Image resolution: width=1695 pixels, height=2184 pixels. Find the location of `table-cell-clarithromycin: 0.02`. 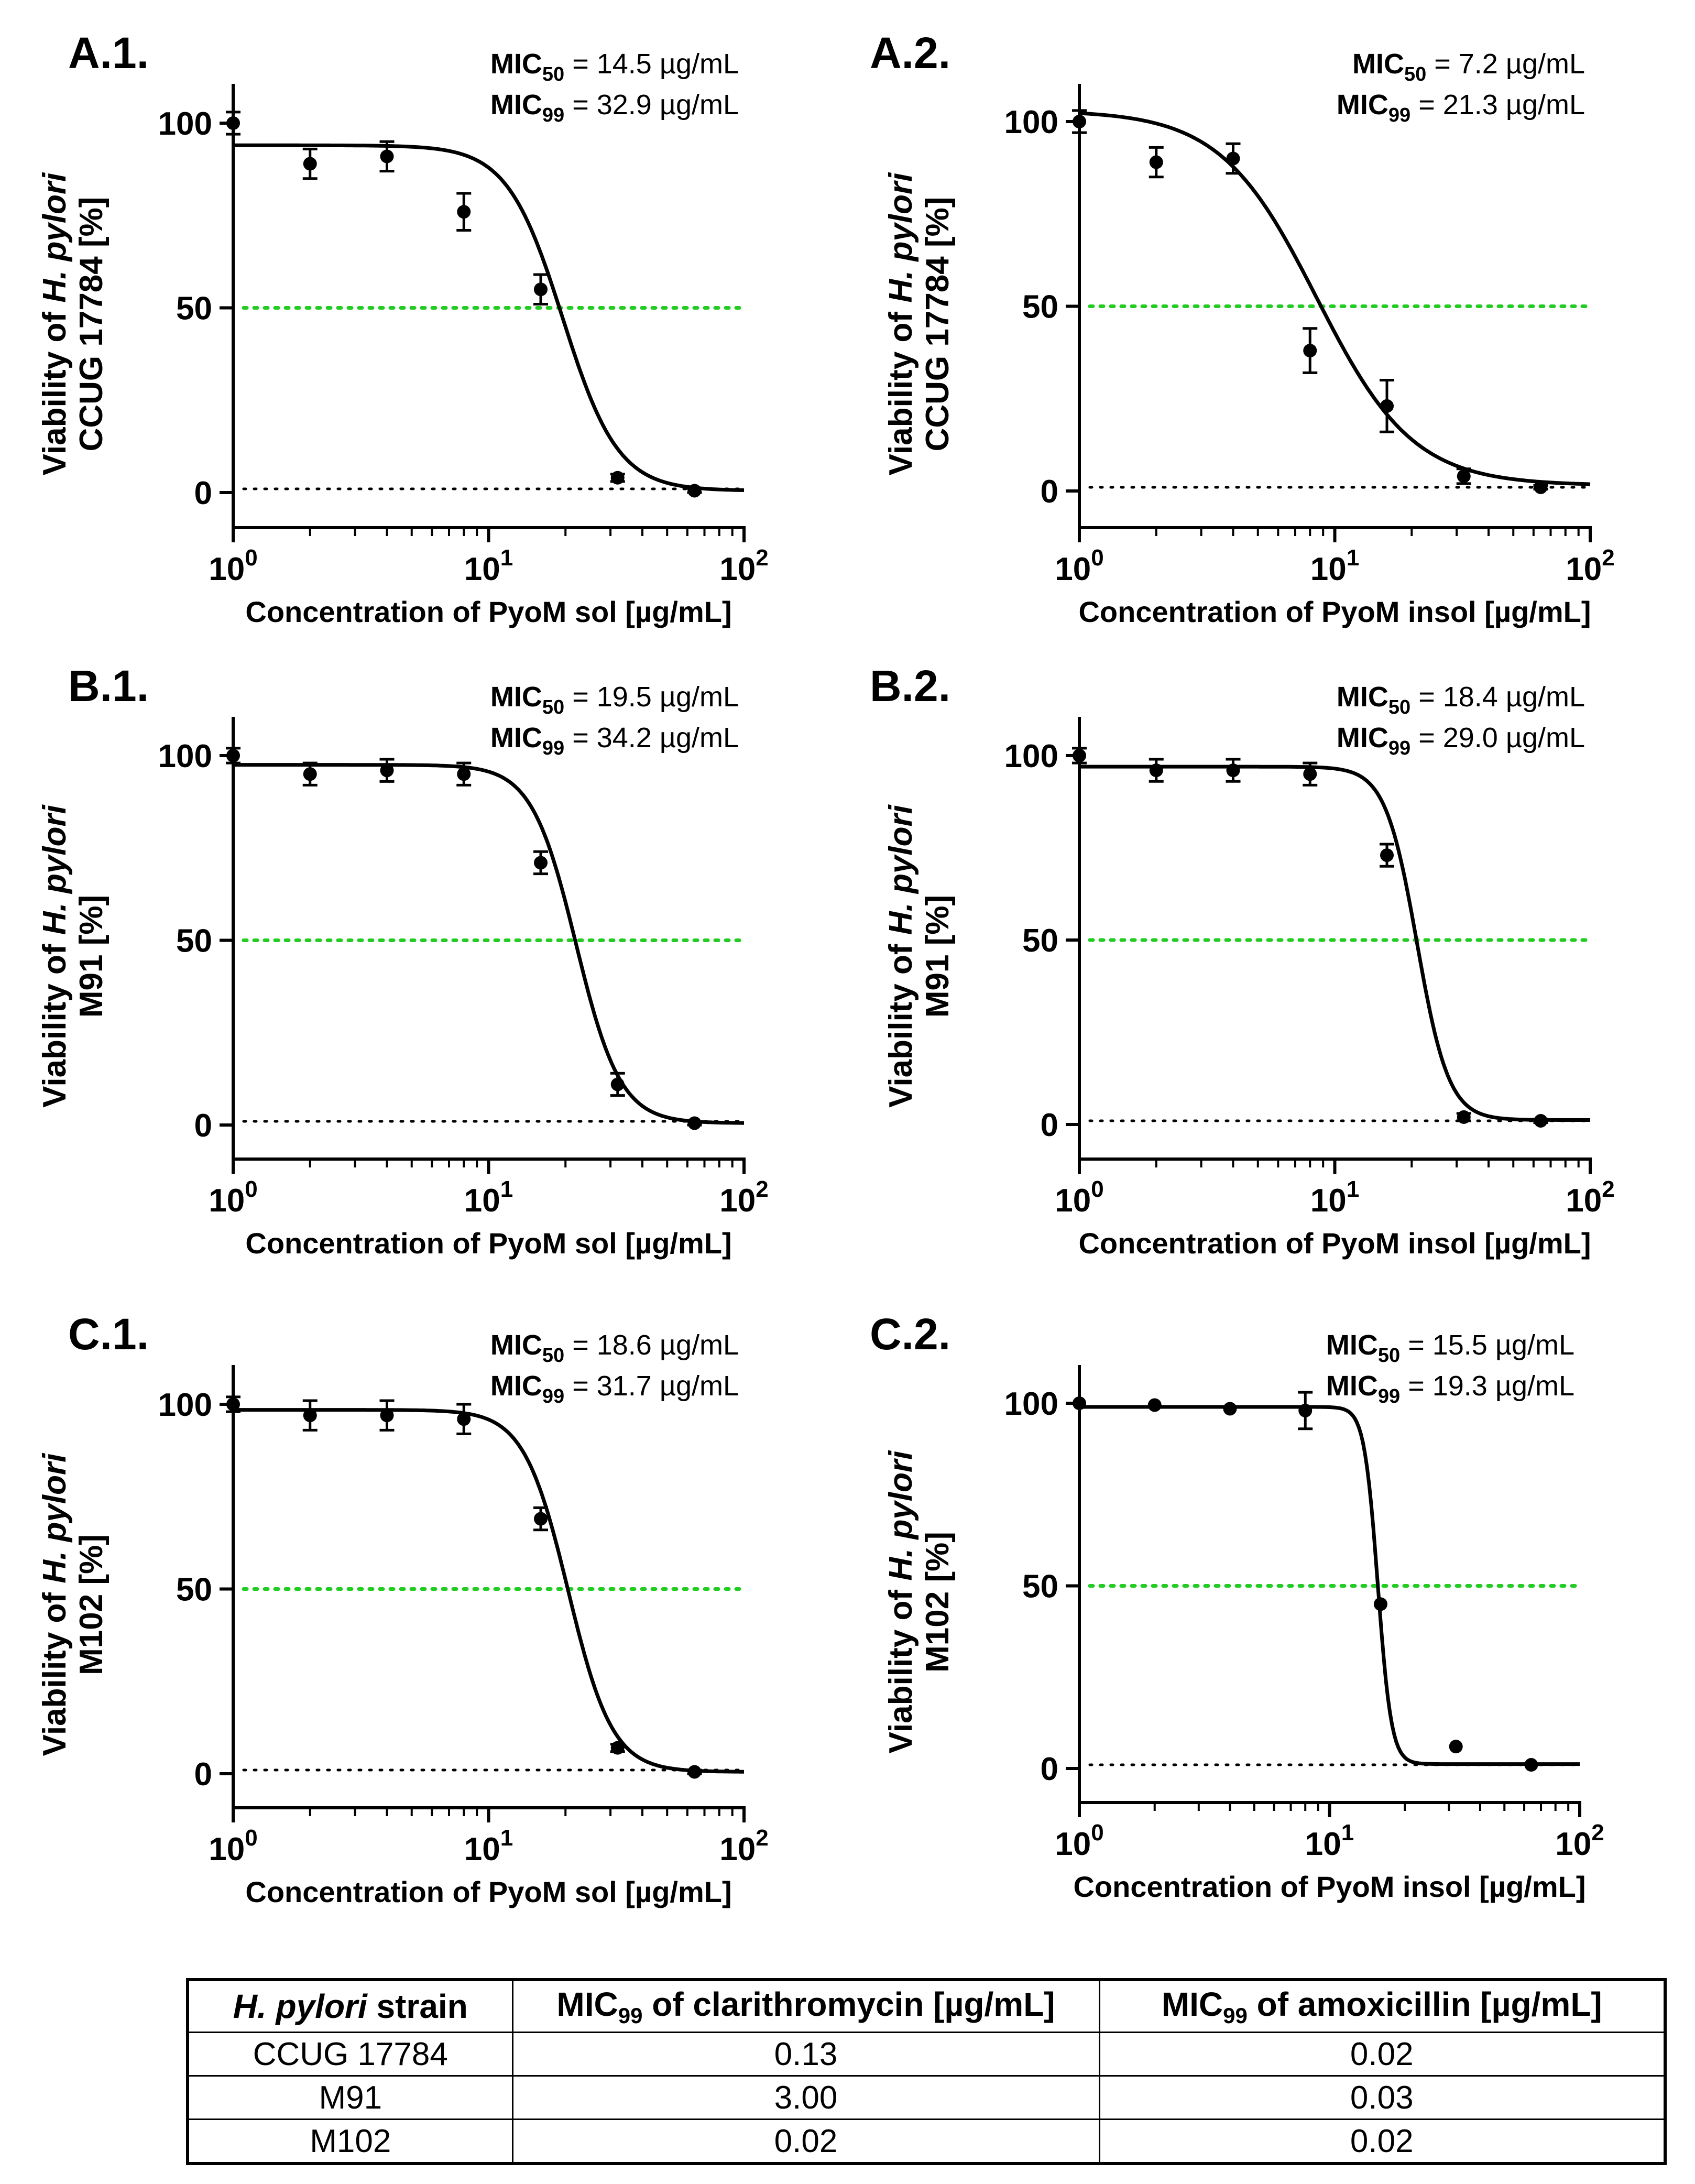

table-cell-clarithromycin: 0.02 is located at coordinates (805, 2142).